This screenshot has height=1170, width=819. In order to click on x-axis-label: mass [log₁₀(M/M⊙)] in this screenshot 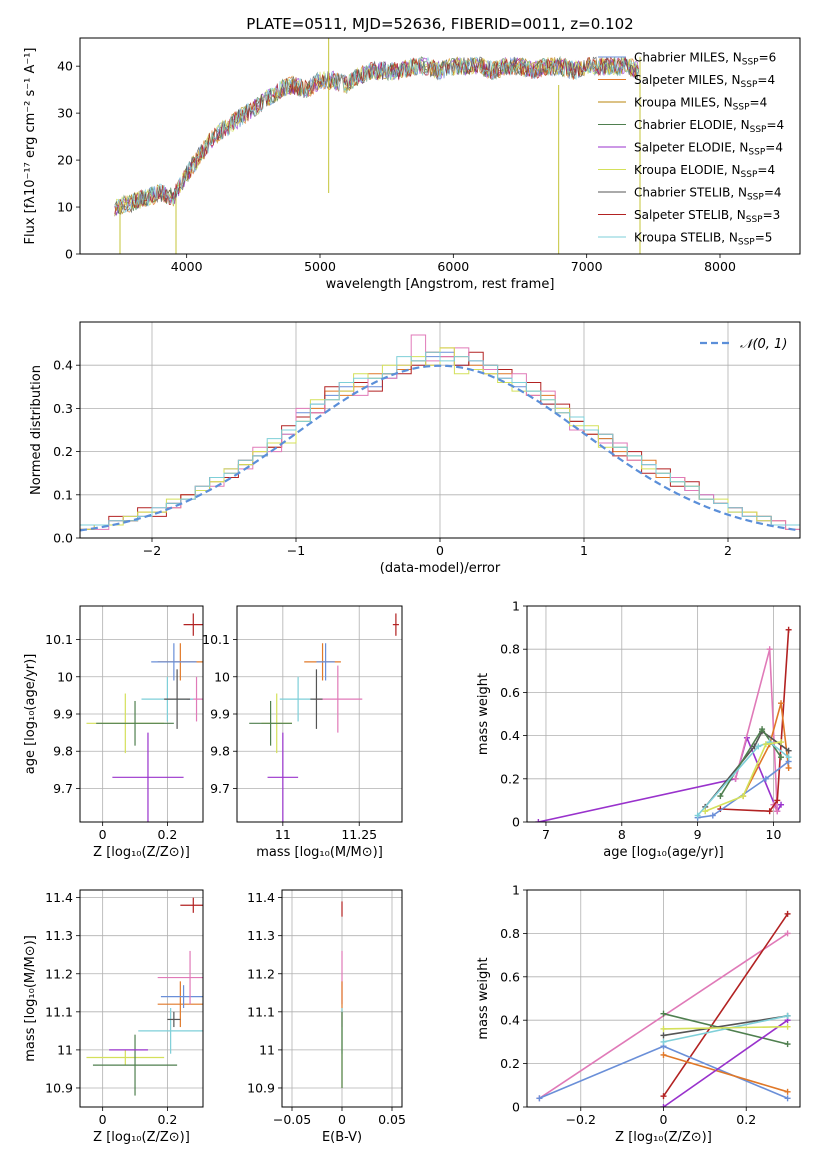, I will do `click(319, 852)`.